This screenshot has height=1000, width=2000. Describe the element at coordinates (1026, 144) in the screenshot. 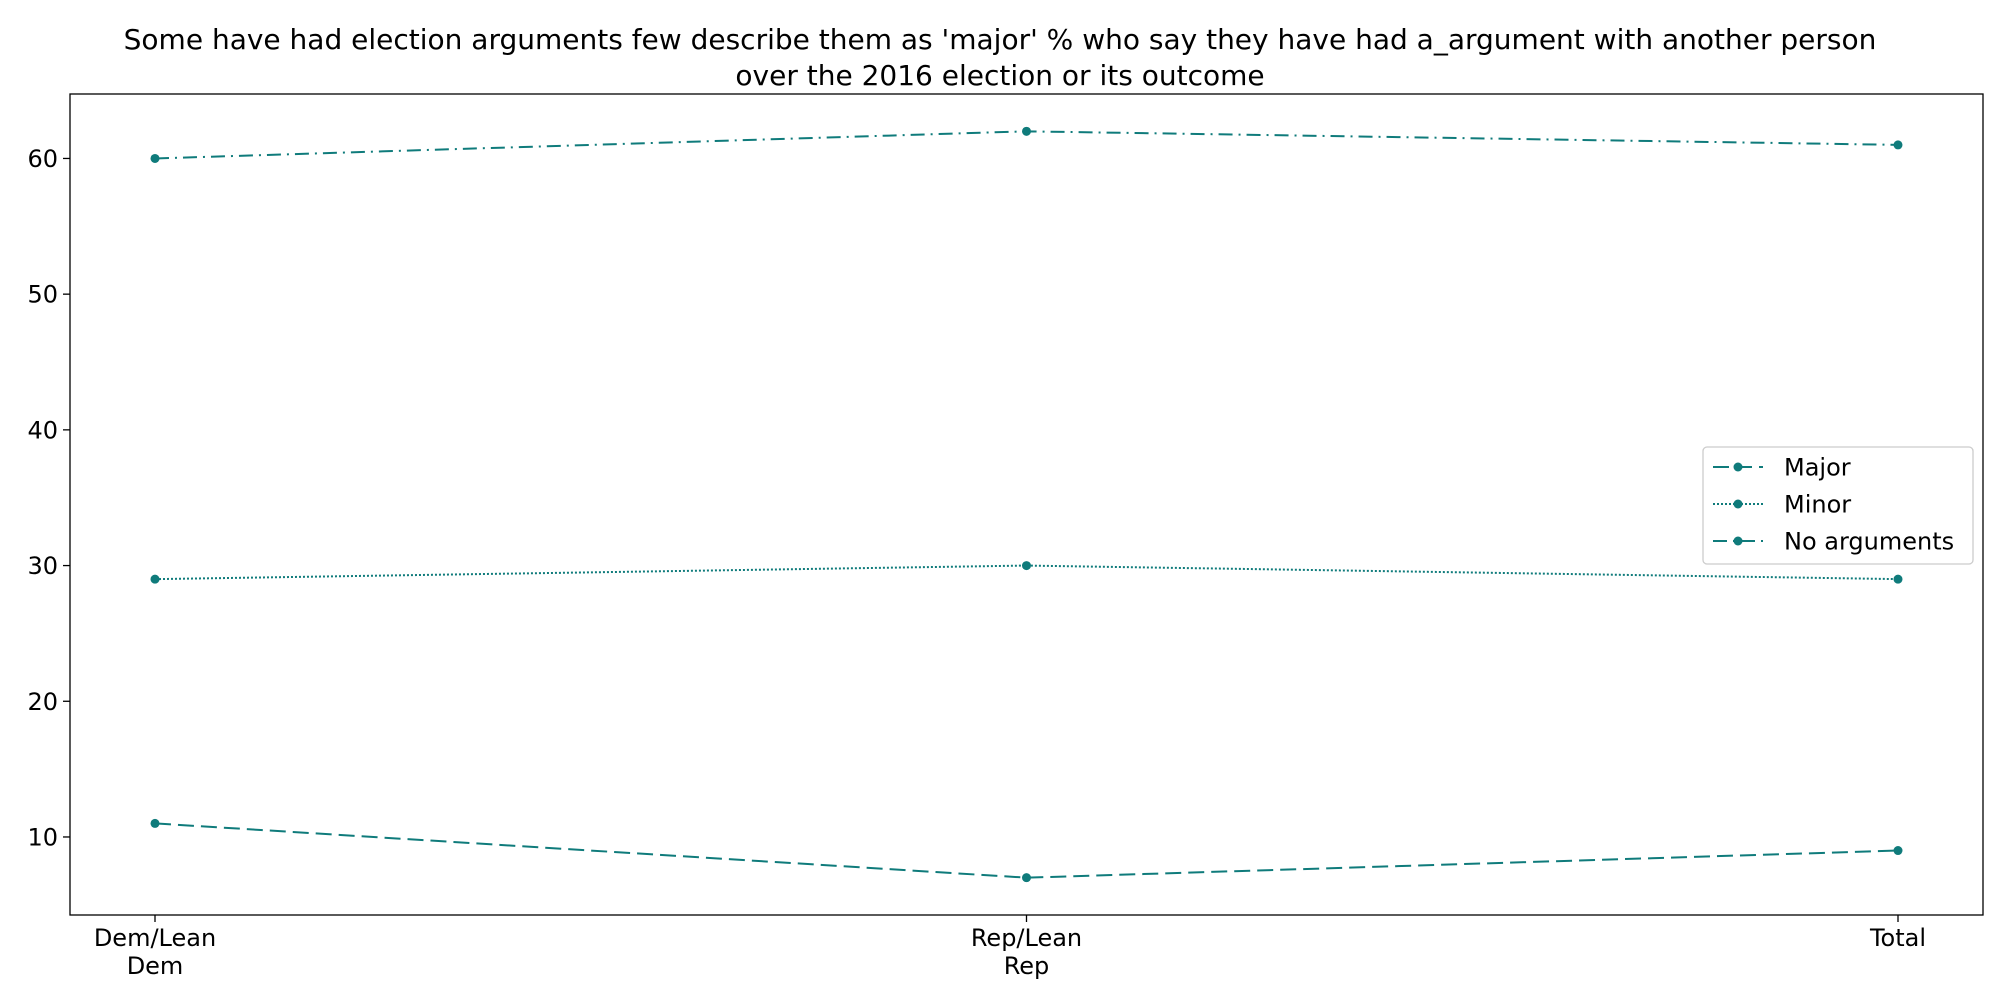

I see `series-no-arguments` at that location.